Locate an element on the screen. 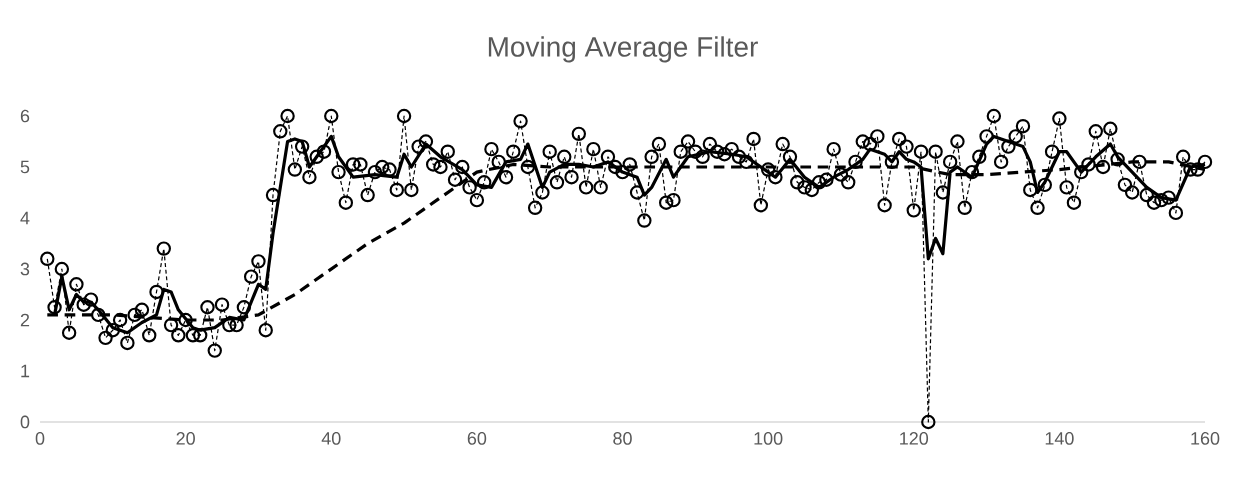 The width and height of the screenshot is (1245, 481). y-tick-label: 3 is located at coordinates (25, 269).